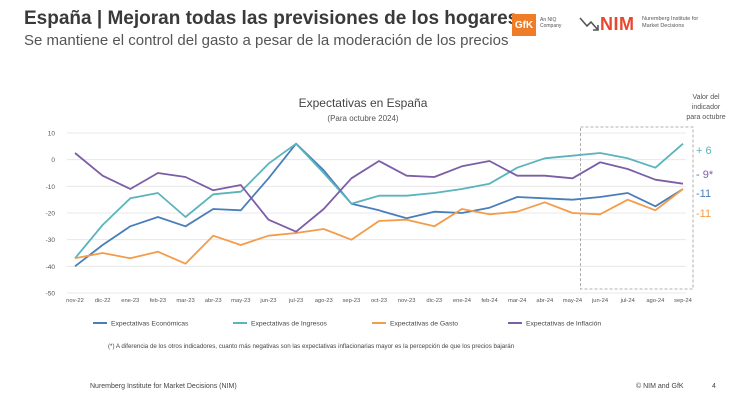 This screenshot has height=400, width=740. I want to click on x-tick-label: jul-23, so click(295, 301).